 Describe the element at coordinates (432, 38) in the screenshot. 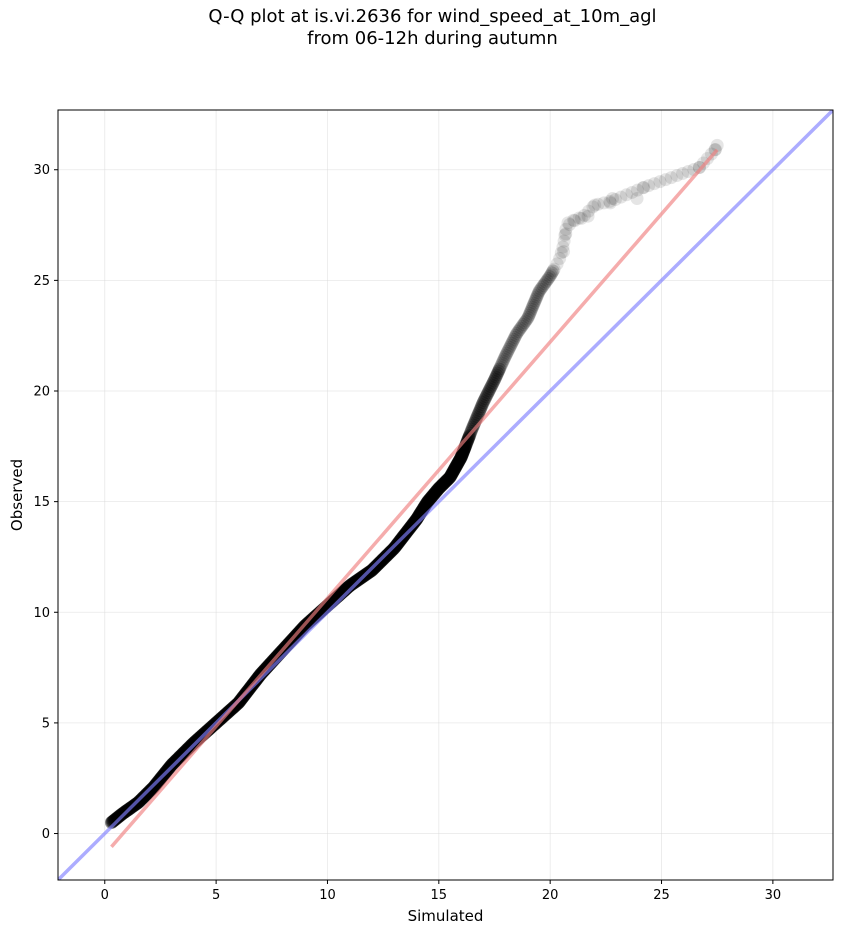

I see `chart-title-line2: from 06-12h during autumn` at that location.